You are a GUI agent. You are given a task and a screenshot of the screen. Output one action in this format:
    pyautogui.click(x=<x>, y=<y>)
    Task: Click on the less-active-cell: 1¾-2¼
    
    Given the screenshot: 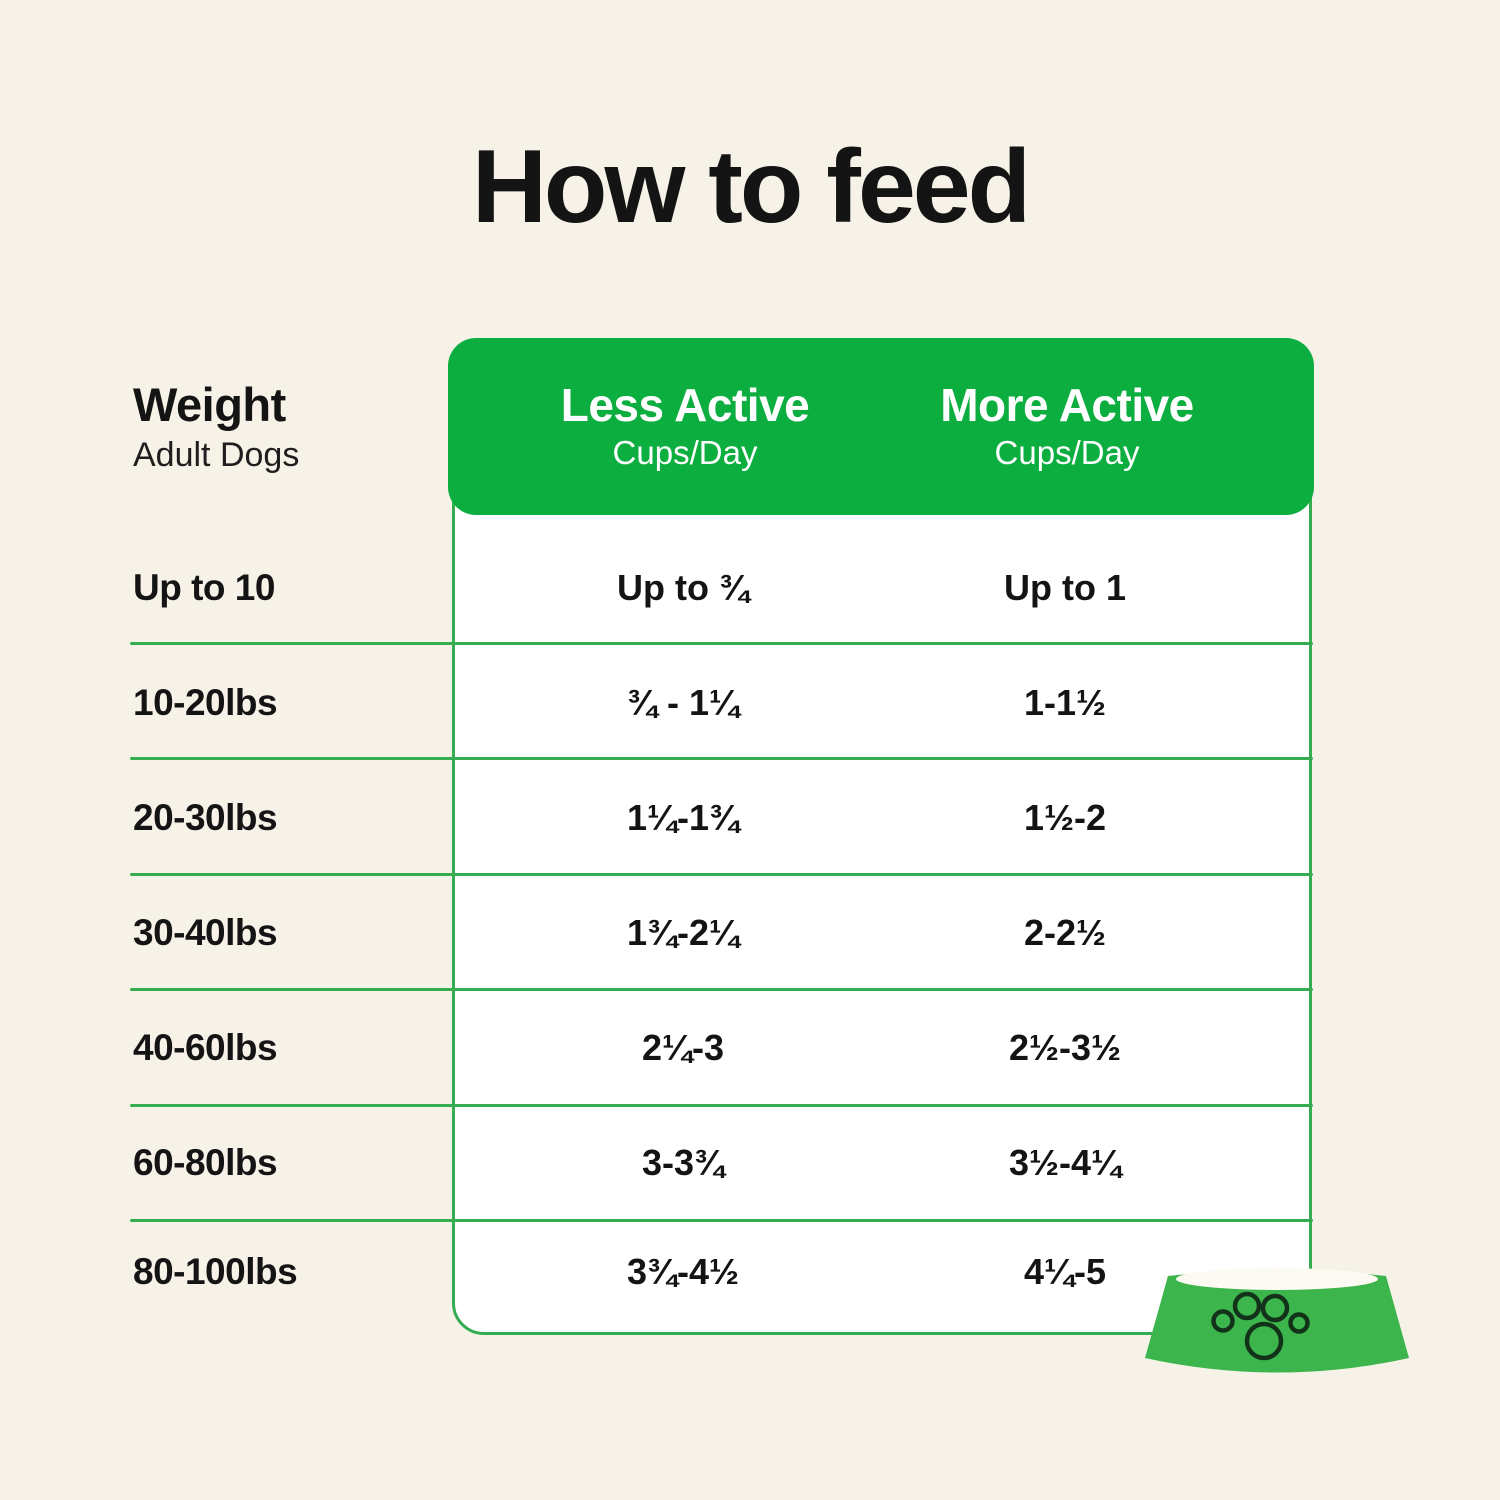 What is the action you would take?
    pyautogui.click(x=683, y=932)
    